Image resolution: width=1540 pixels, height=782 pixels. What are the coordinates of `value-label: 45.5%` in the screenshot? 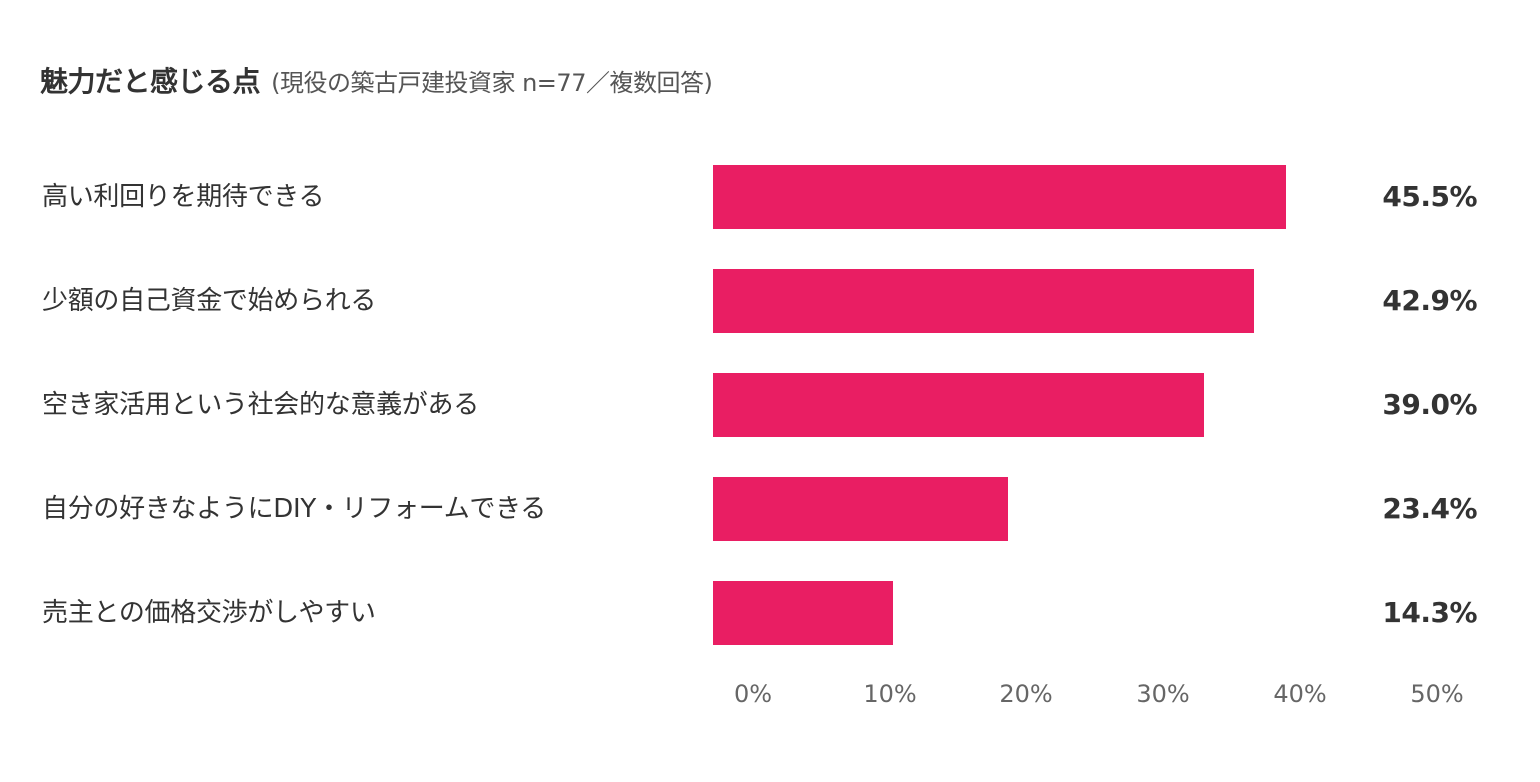 It's located at (1429, 196).